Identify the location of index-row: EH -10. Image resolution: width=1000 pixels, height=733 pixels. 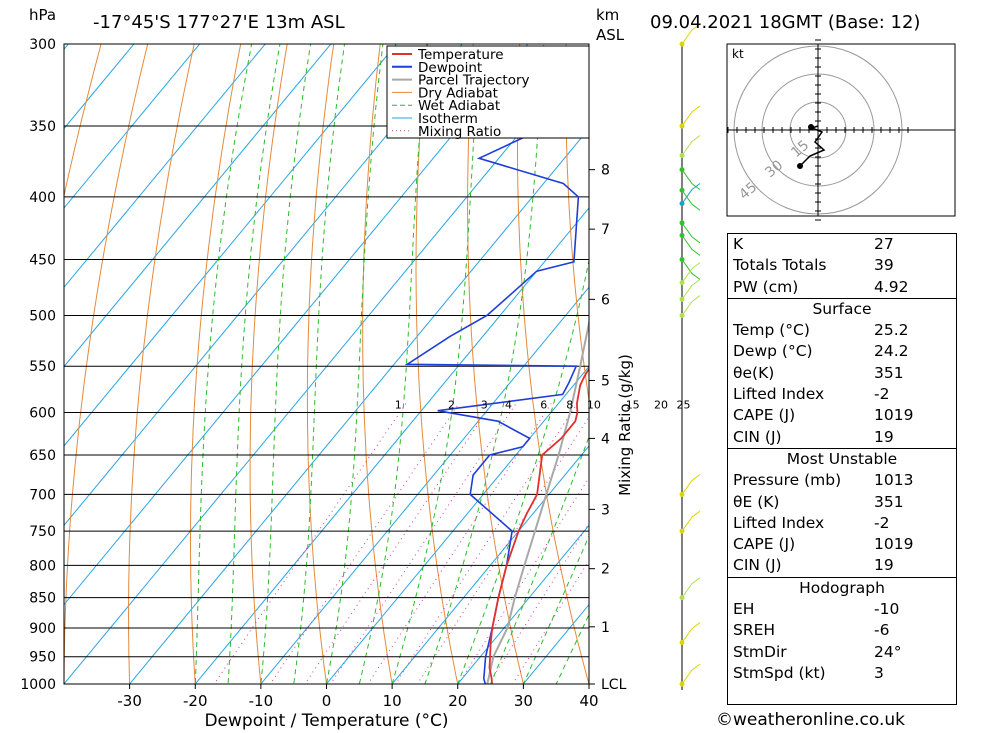
(816, 609).